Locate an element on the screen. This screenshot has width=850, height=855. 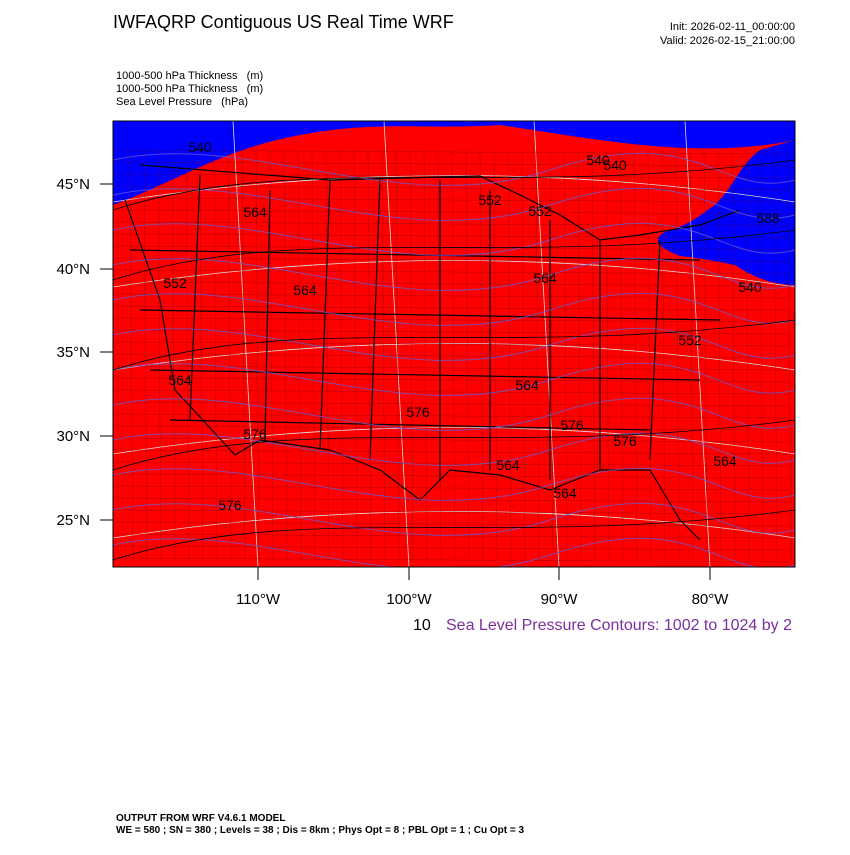
contour-label: 588 is located at coordinates (768, 218).